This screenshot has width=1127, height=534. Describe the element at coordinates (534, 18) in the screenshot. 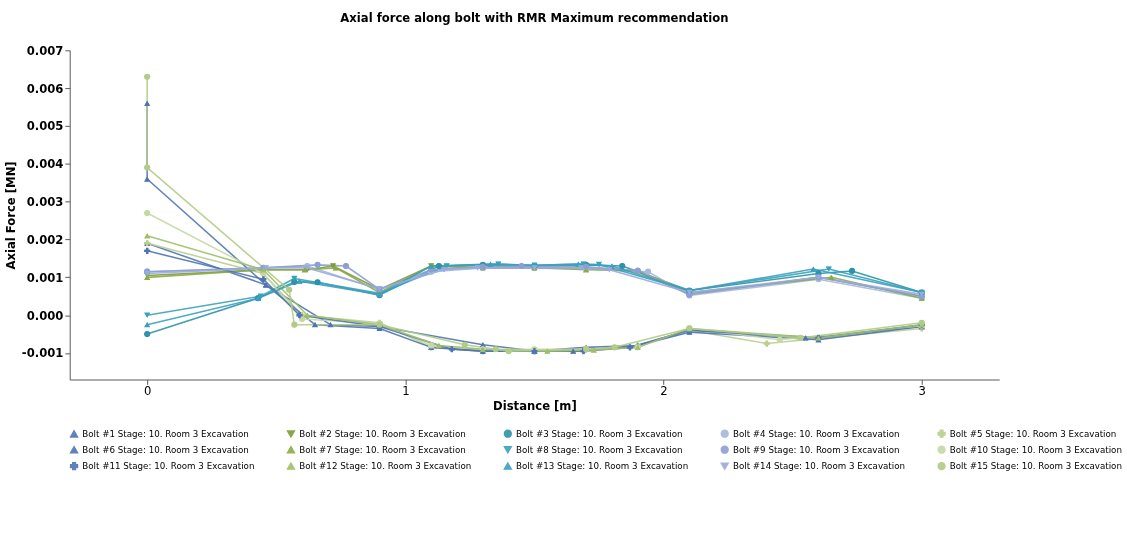

I see `chart-title: Axial force along bolt with RMR Maximum recommendation` at that location.